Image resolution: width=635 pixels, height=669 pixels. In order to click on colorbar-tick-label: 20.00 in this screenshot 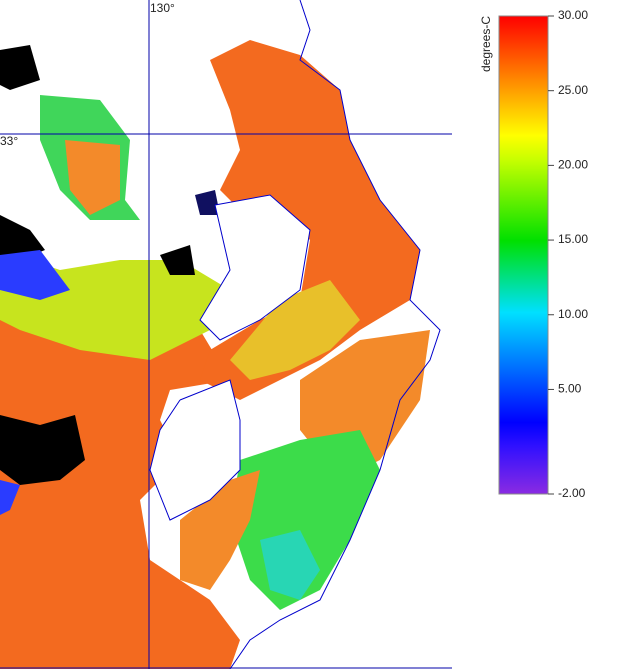, I will do `click(573, 165)`.